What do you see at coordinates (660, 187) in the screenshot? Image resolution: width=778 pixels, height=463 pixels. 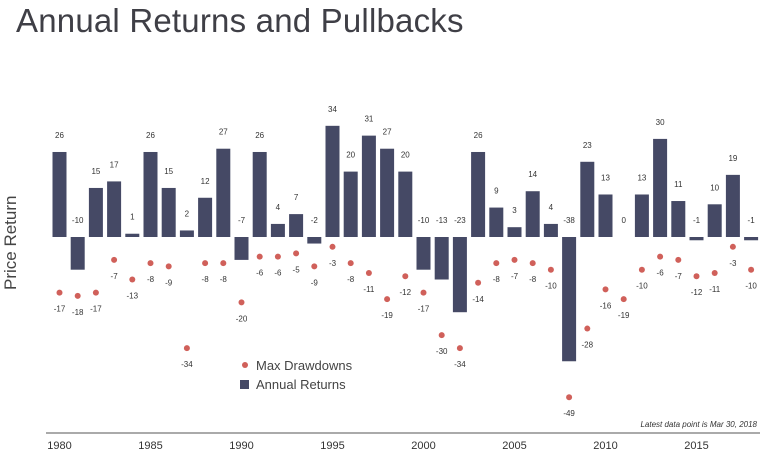 I see `bar-2013` at bounding box center [660, 187].